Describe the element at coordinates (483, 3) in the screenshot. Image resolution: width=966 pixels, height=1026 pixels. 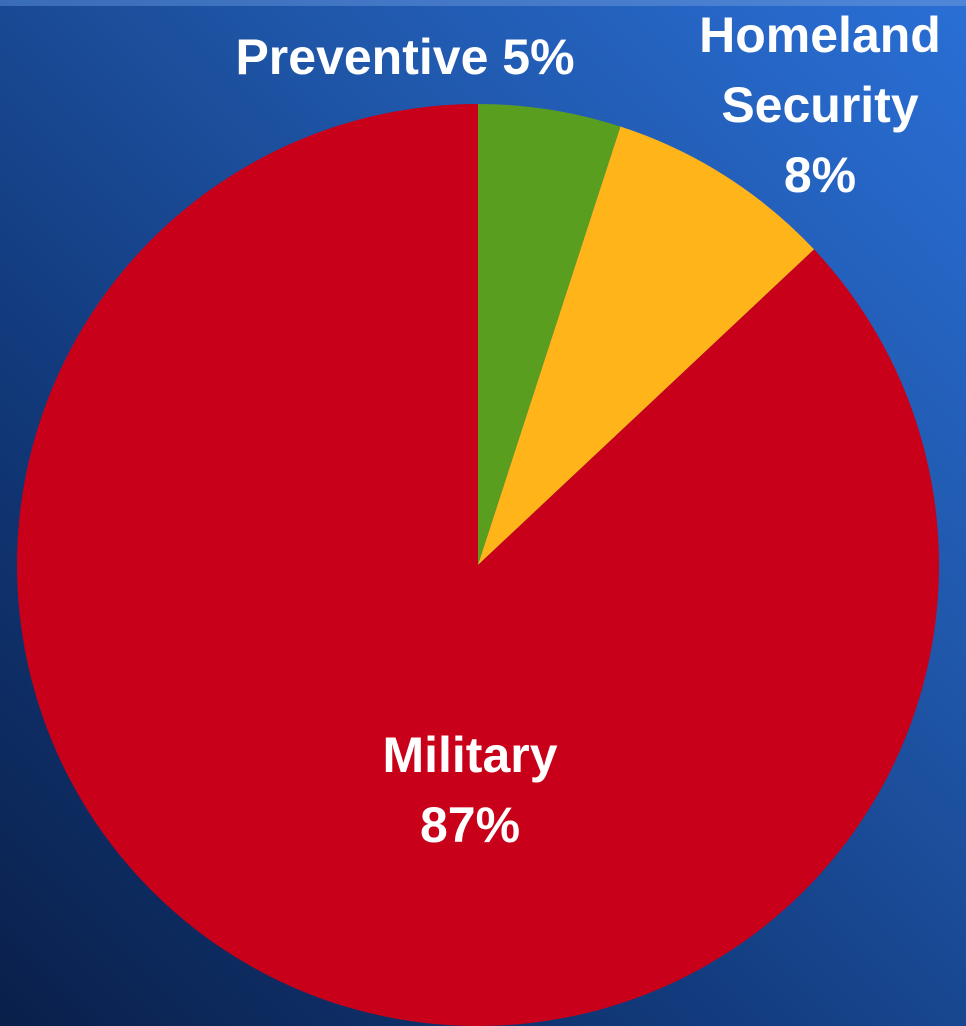
I see `top-rule` at that location.